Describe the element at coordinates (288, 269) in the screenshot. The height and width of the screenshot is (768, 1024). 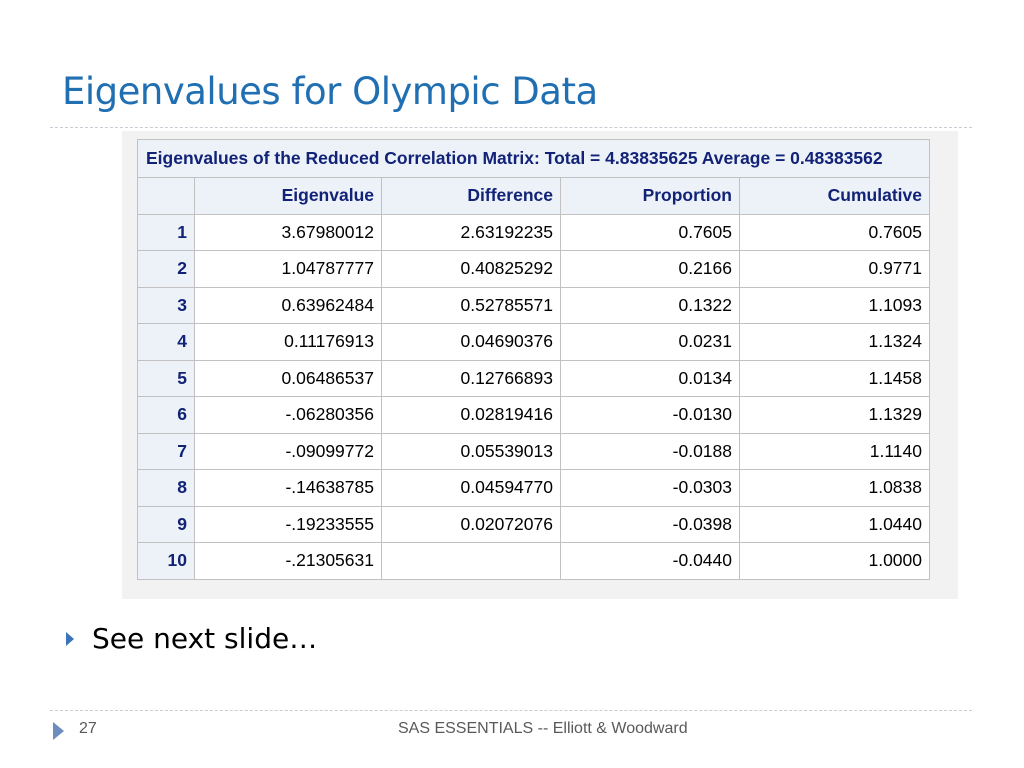
I see `table-cell: 1.04787777` at that location.